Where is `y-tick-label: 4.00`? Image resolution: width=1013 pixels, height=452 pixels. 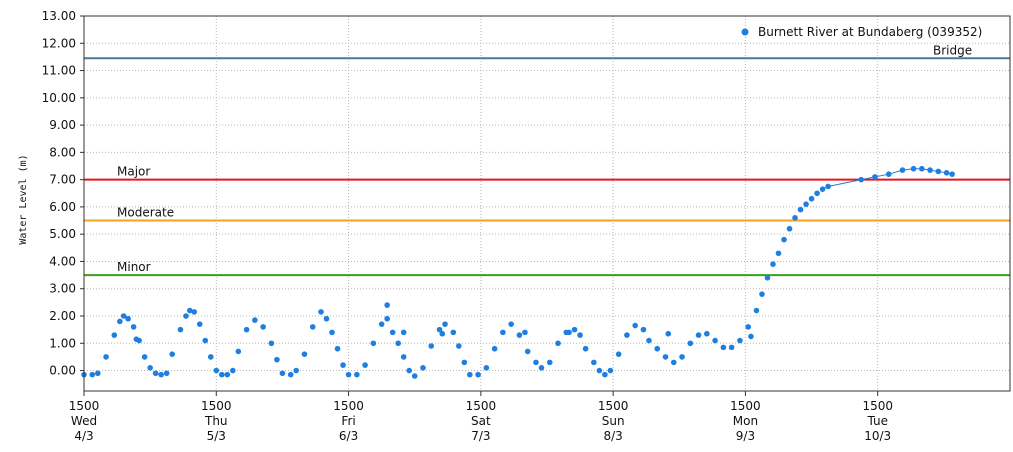 y-tick-label: 4.00 is located at coordinates (62, 261).